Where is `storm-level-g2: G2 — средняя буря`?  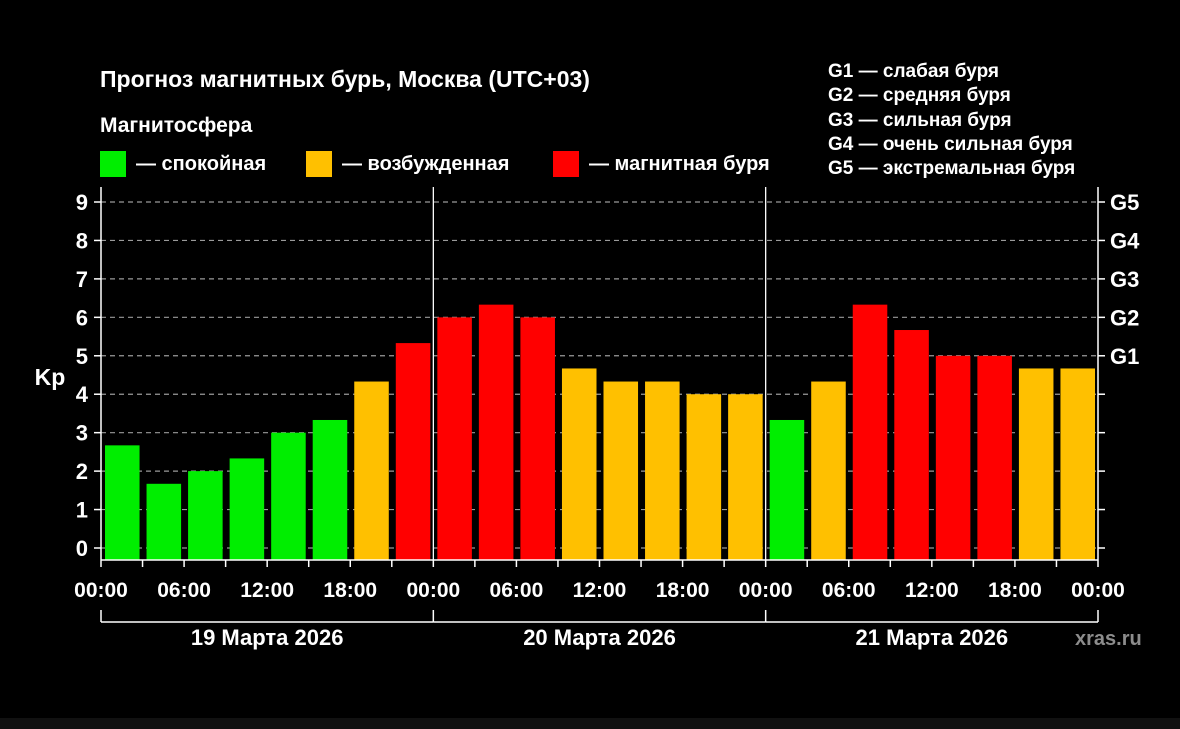
storm-level-g2: G2 — средняя буря is located at coordinates (919, 96).